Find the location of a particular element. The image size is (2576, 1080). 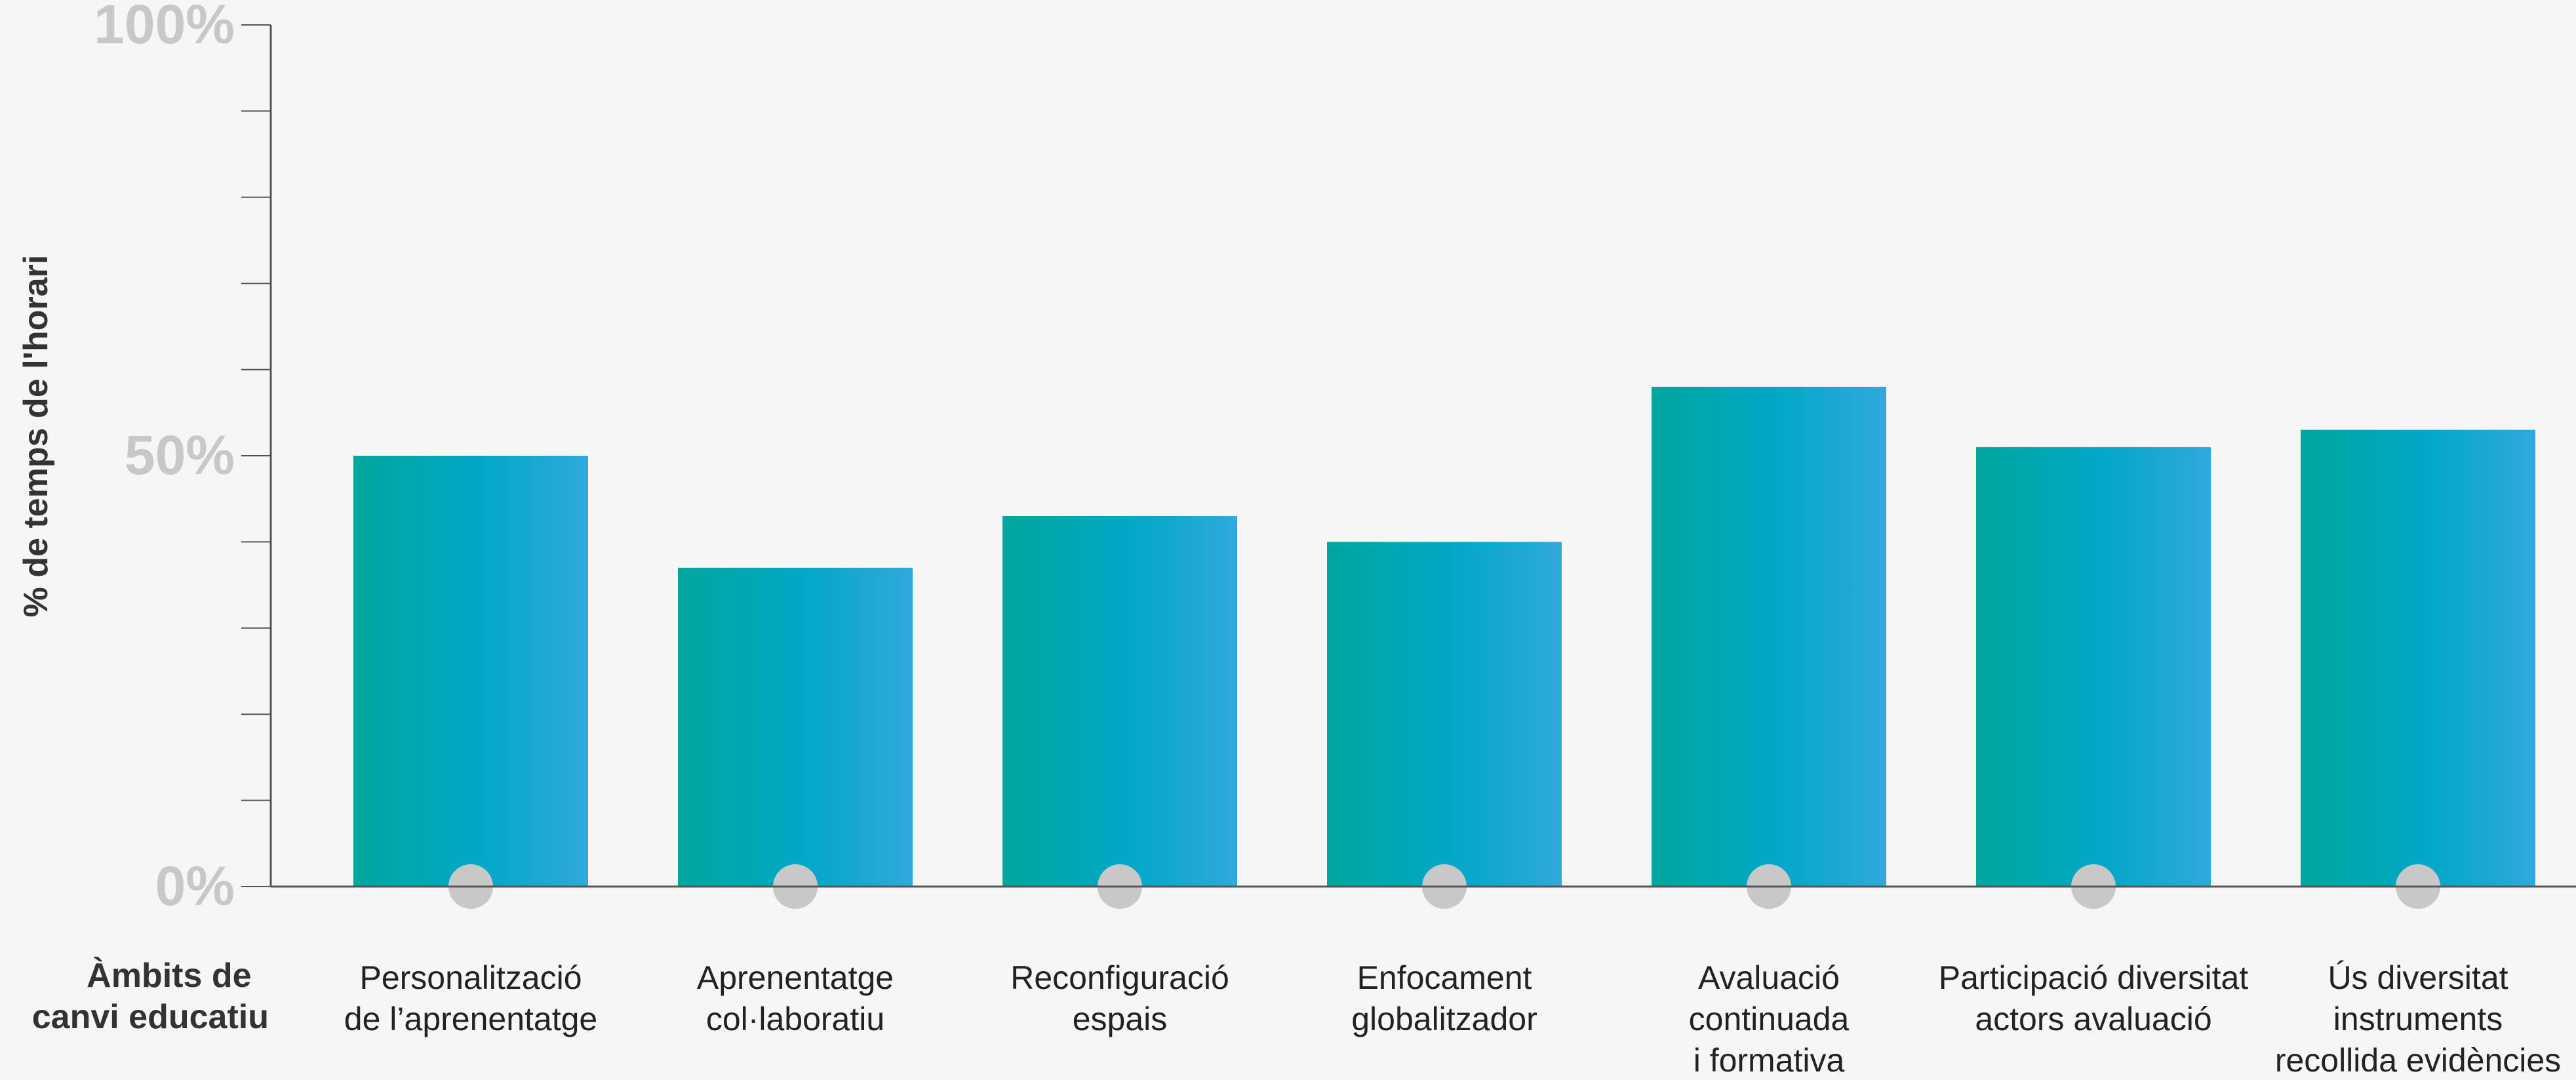

y-axis-title: % de temps de l'horari is located at coordinates (36, 436).